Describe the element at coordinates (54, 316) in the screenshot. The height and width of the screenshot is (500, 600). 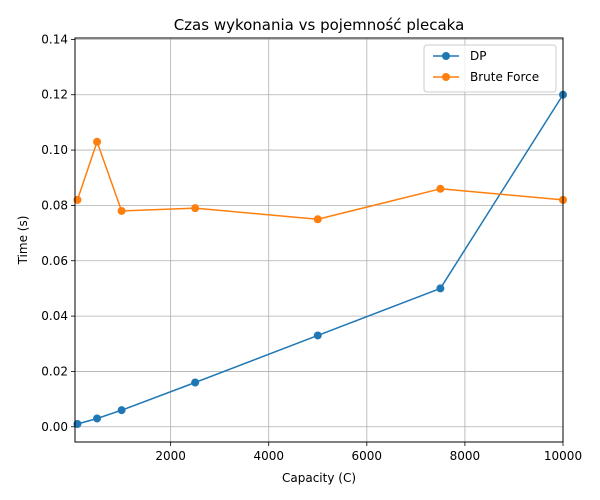
I see `y-tick-label: 0.04` at that location.